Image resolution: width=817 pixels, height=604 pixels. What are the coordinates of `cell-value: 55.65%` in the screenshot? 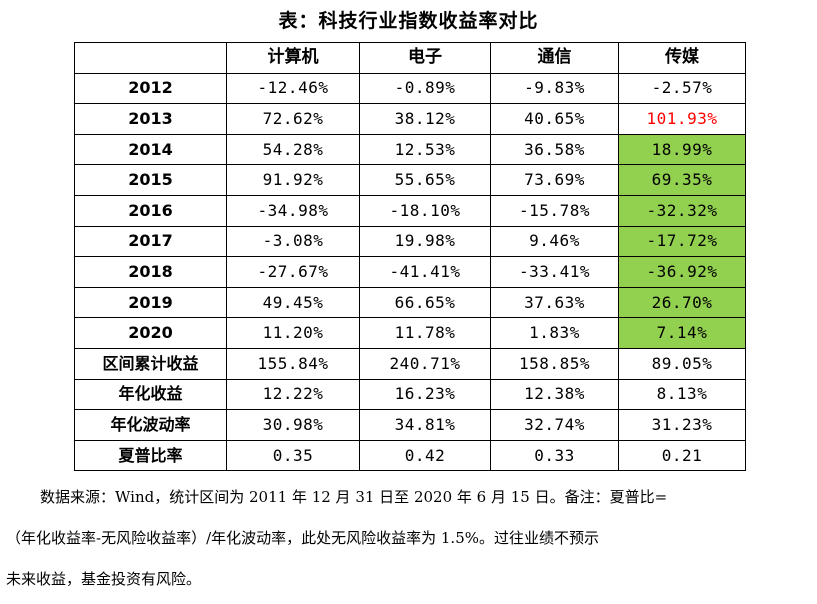 It's located at (425, 180).